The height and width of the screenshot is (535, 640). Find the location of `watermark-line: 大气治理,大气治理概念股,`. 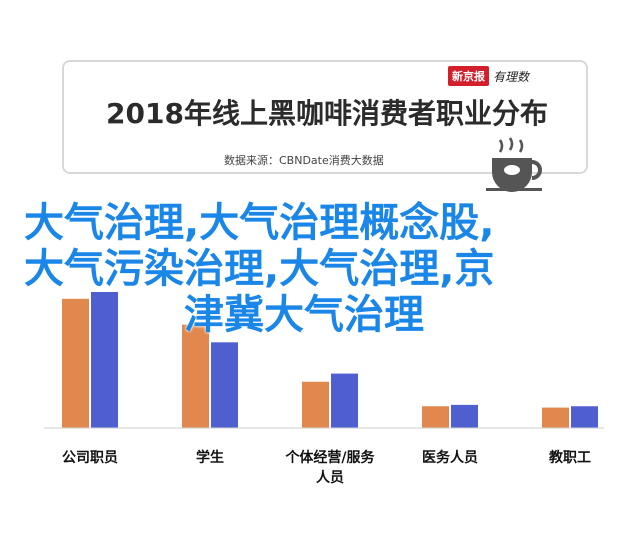

watermark-line: 大气治理,大气治理概念股, is located at coordinates (259, 223).